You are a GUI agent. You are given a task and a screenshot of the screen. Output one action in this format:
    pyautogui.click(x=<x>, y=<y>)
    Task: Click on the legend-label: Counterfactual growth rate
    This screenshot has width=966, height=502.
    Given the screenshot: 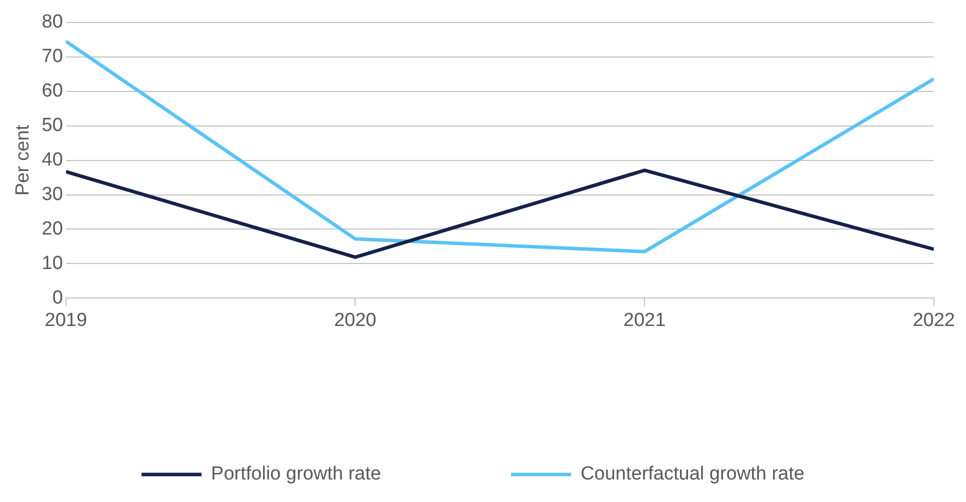 What is the action you would take?
    pyautogui.click(x=692, y=474)
    